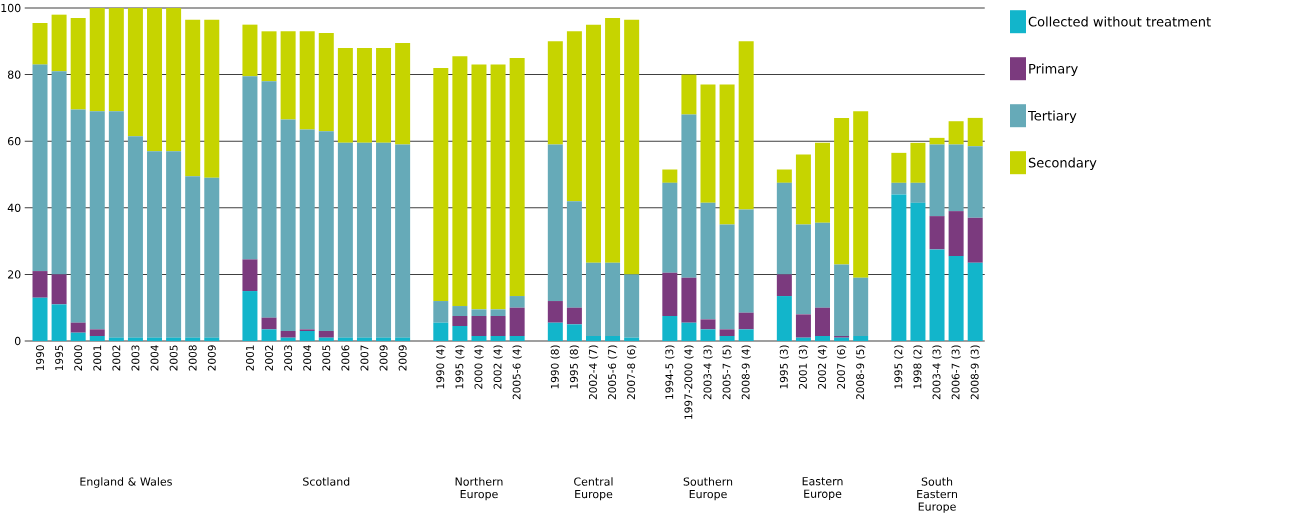 The image size is (1304, 523). Describe the element at coordinates (593, 489) in the screenshot. I see `text: Central Europe` at that location.